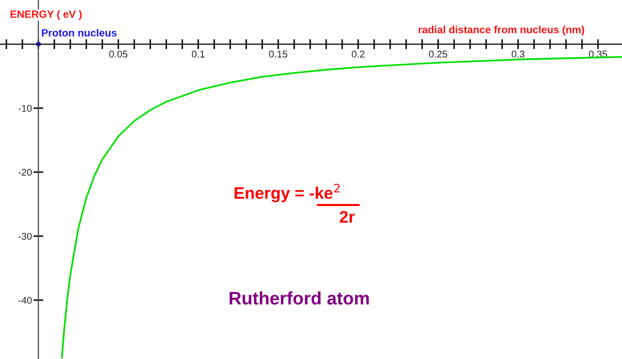 The height and width of the screenshot is (359, 622). I want to click on x-tick-label: 0.3, so click(518, 54).